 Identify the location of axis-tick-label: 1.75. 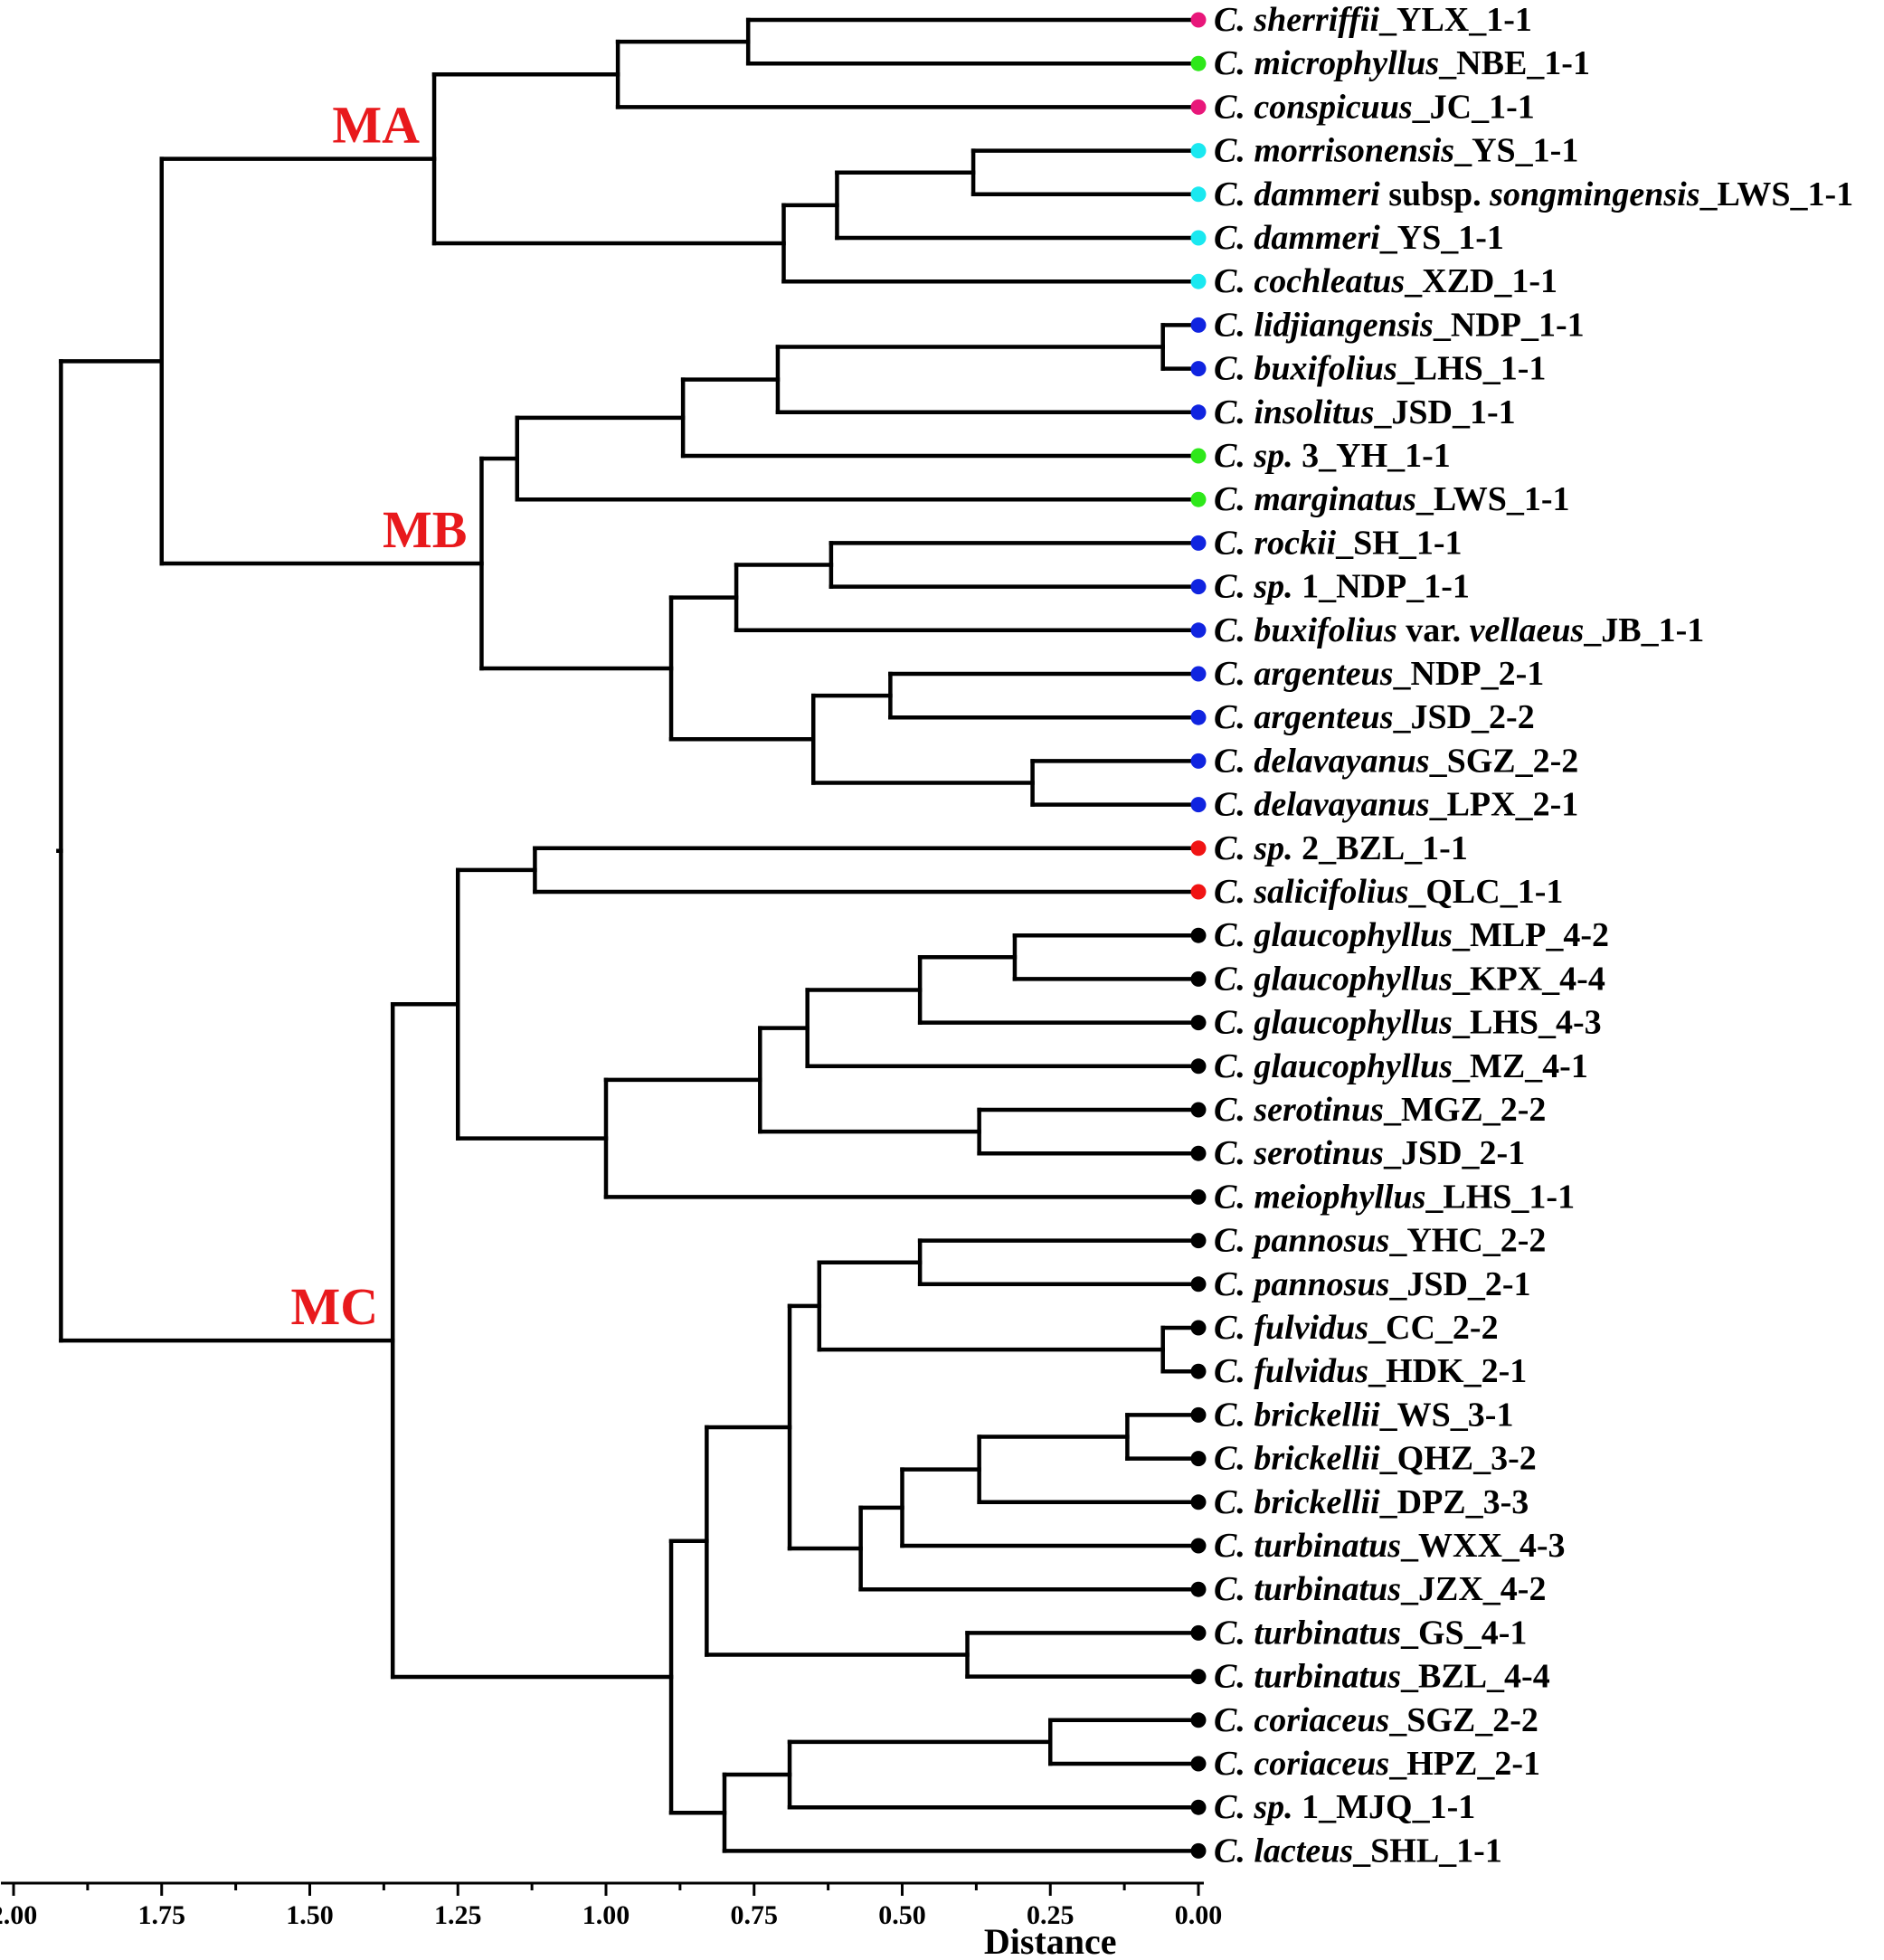
(162, 1915).